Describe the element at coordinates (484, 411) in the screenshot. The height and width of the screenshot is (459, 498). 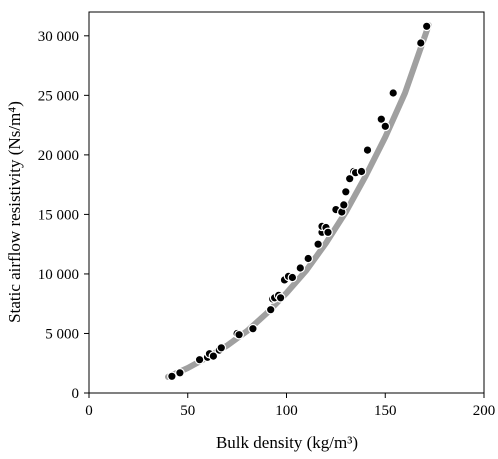
I see `x-tick-label: 200` at that location.